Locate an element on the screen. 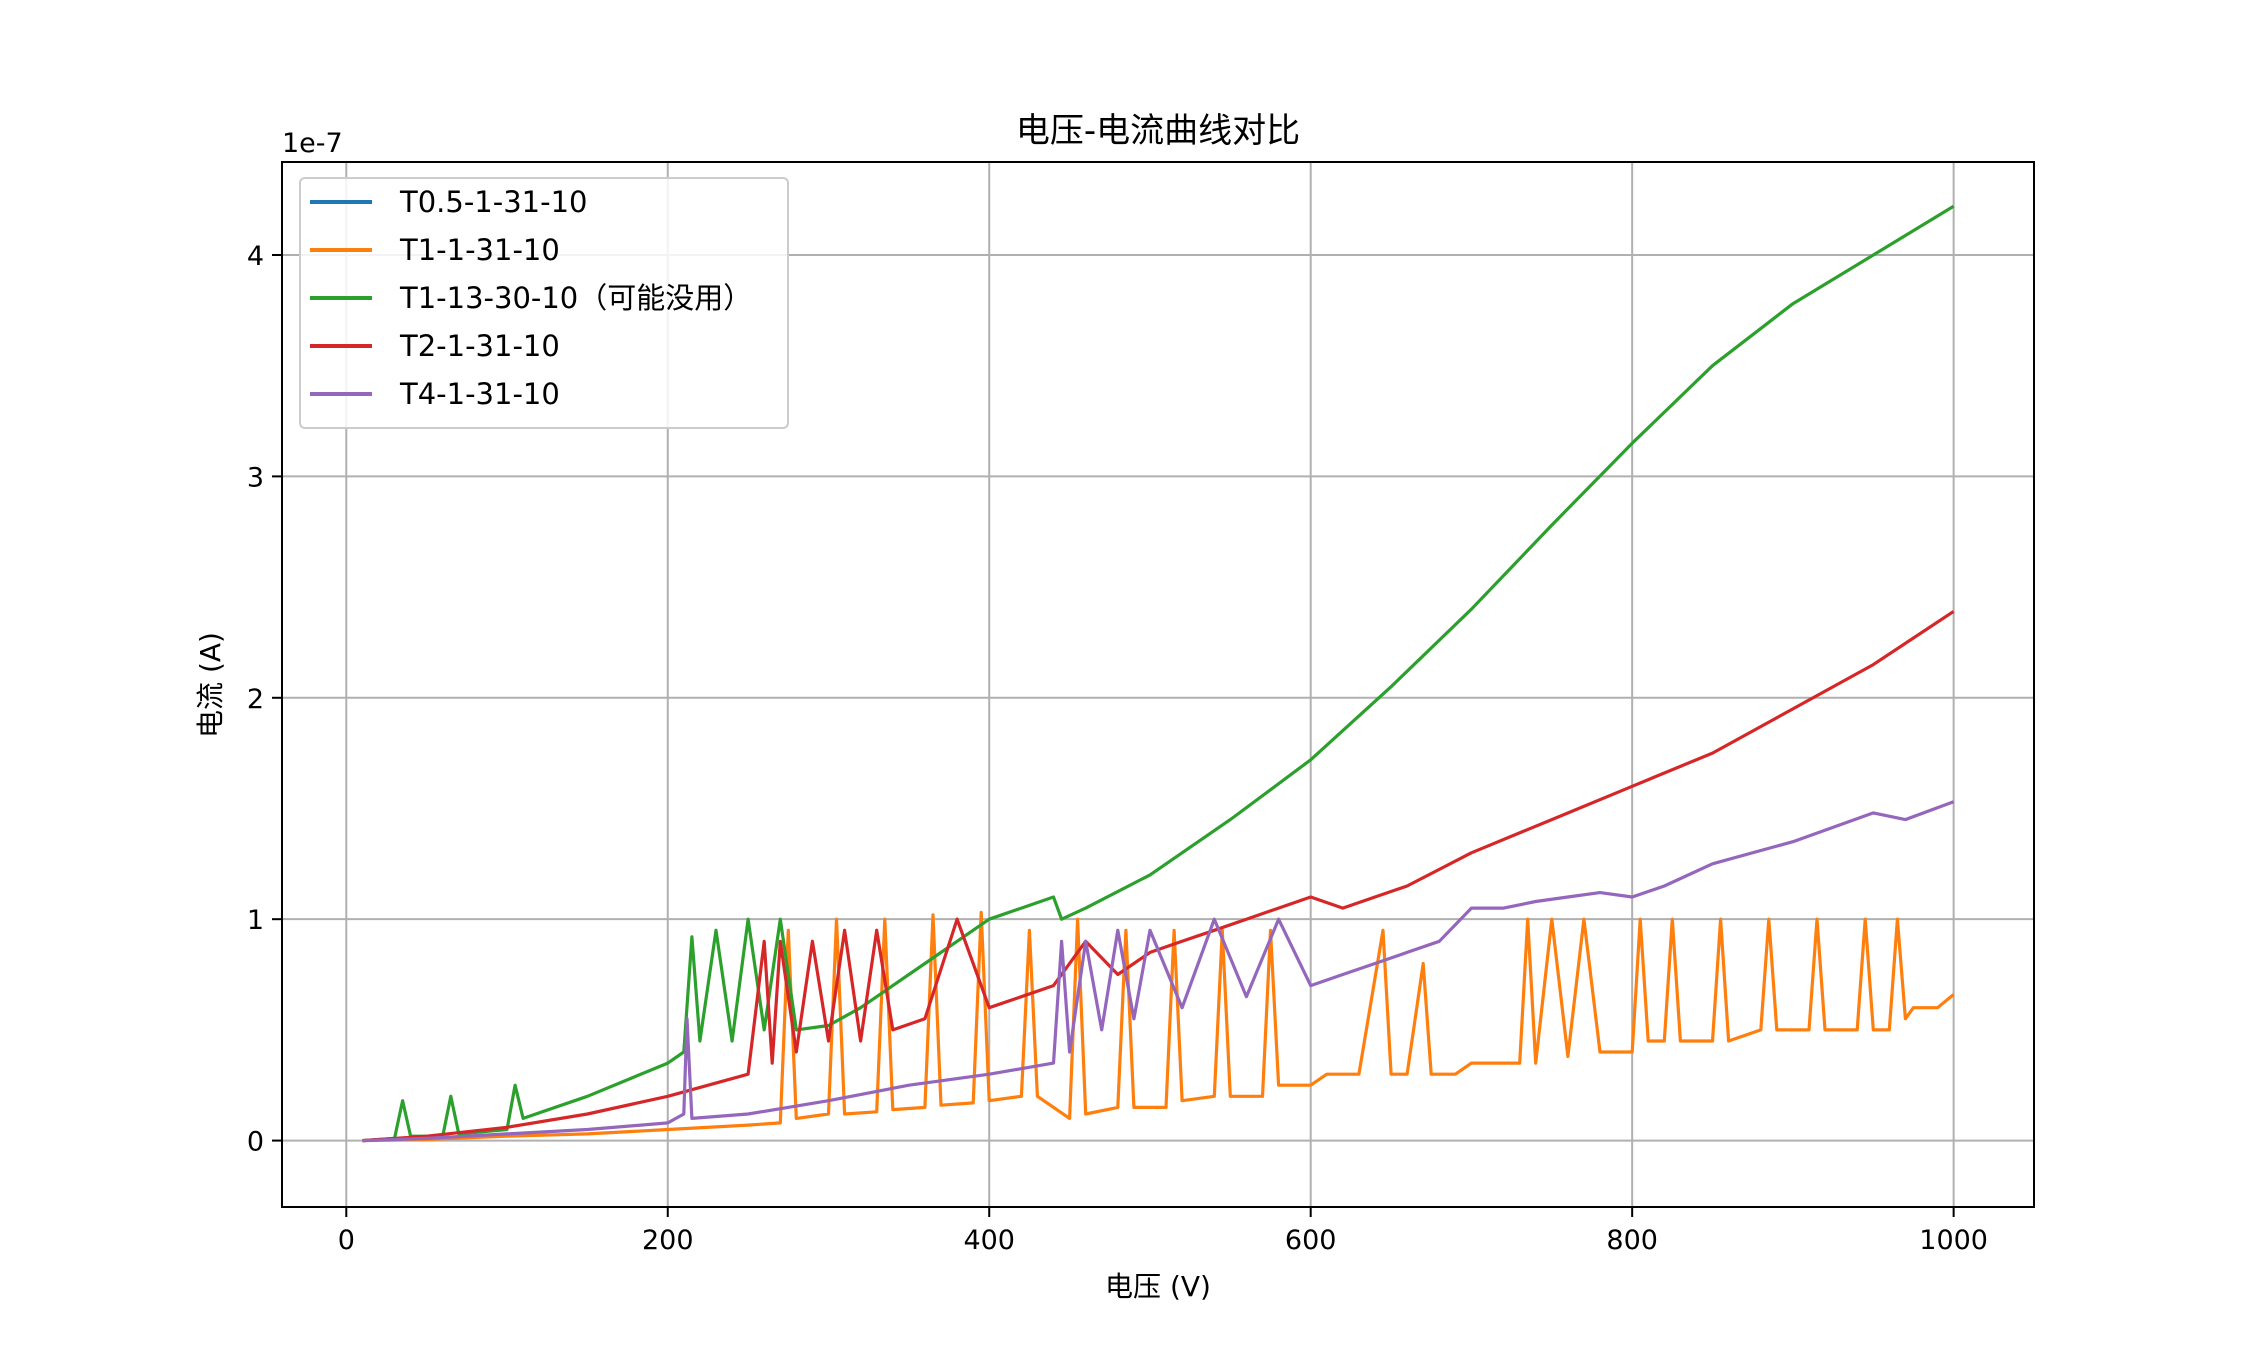 The image size is (2250, 1350). chart-title: 电压-电流曲线对比 is located at coordinates (1158, 131).